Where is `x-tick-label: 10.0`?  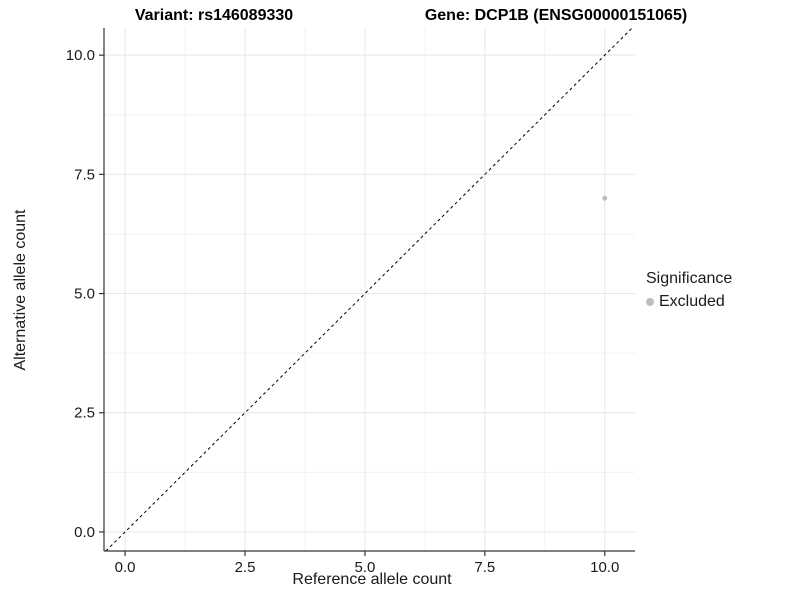
x-tick-label: 10.0 is located at coordinates (604, 567).